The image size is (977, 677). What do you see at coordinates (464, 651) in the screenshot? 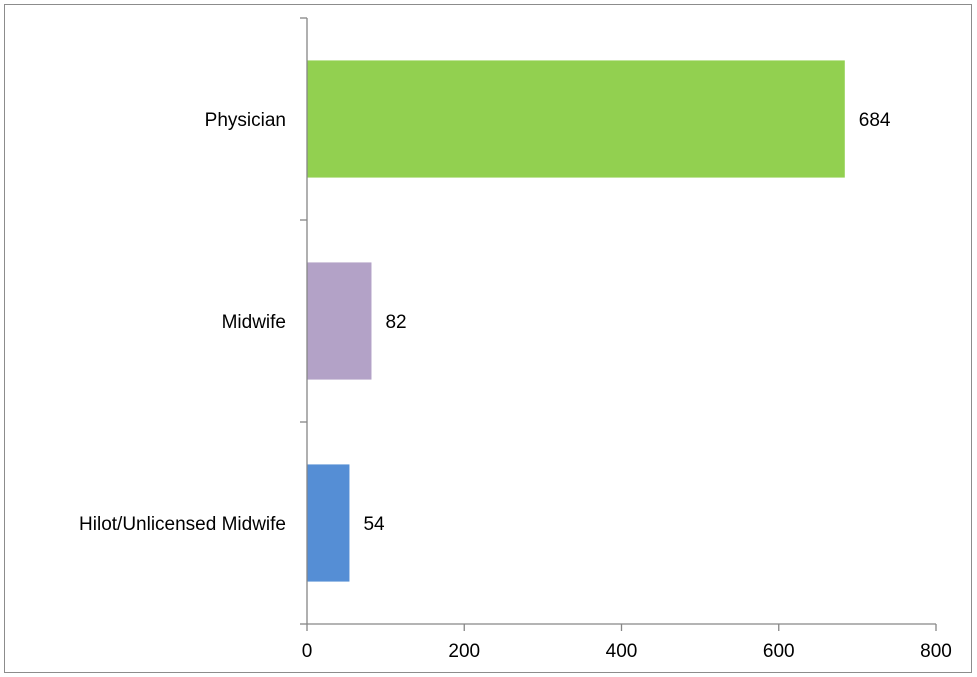
I see `x-tick-label-200: 200` at bounding box center [464, 651].